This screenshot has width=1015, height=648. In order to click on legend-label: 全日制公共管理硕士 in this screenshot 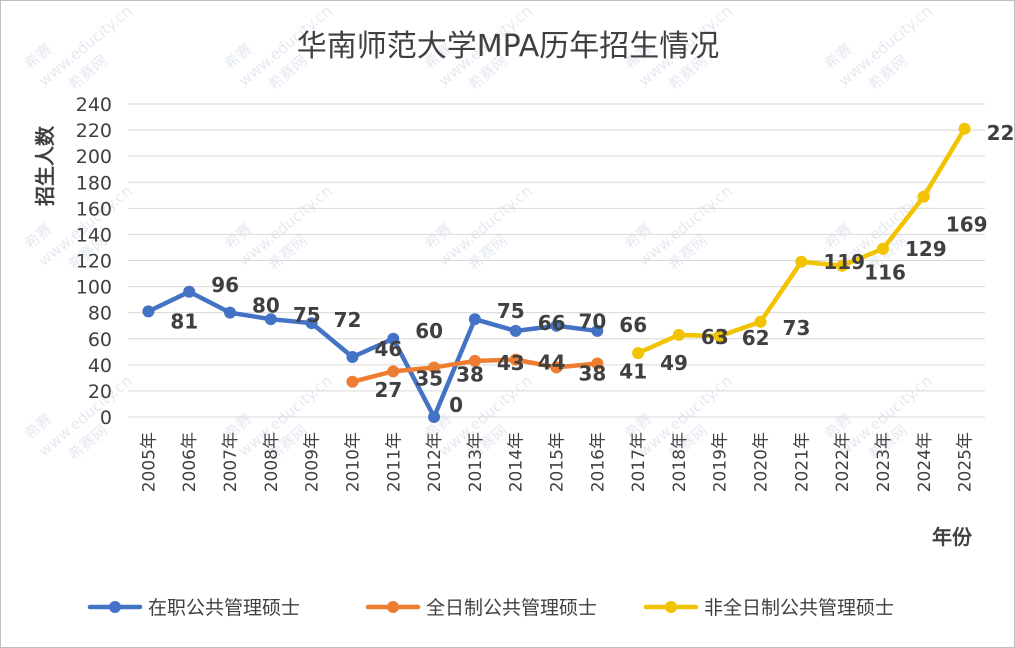, I will do `click(511, 608)`.